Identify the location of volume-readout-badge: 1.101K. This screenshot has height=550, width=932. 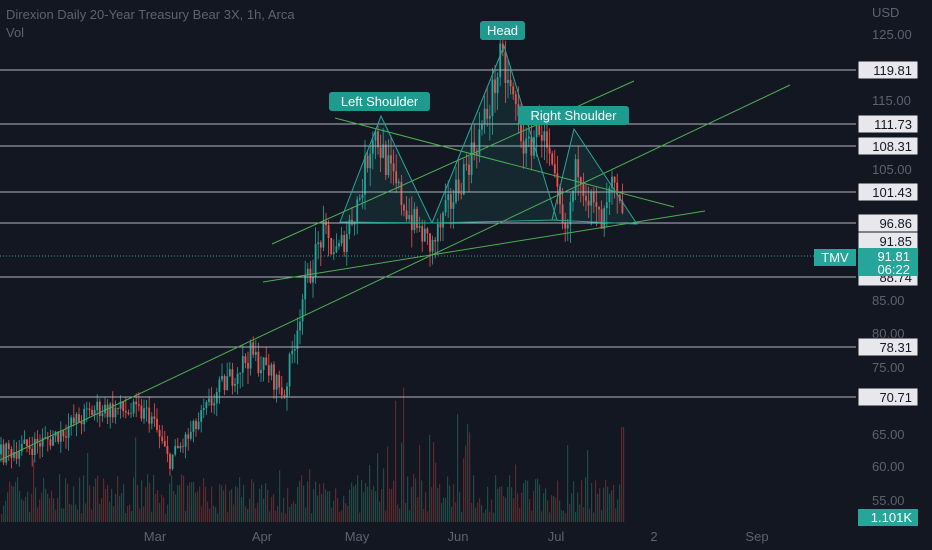
(888, 517).